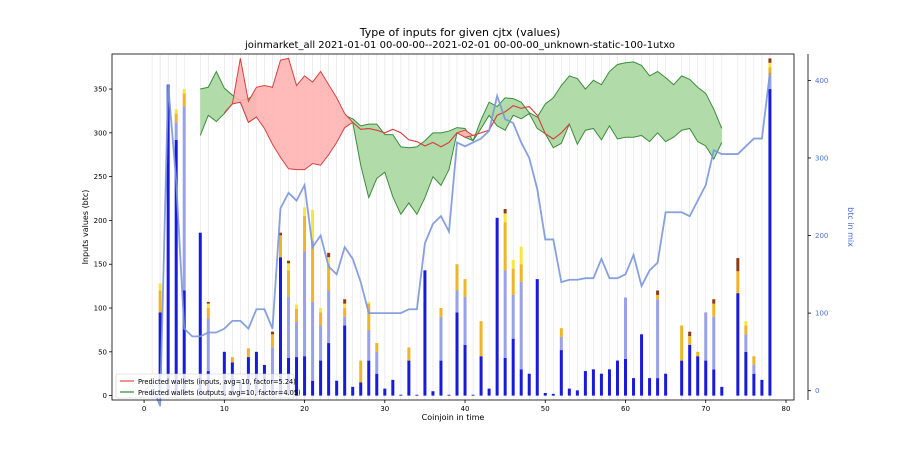  Describe the element at coordinates (224, 409) in the screenshot. I see `x-tick-label: 10` at that location.